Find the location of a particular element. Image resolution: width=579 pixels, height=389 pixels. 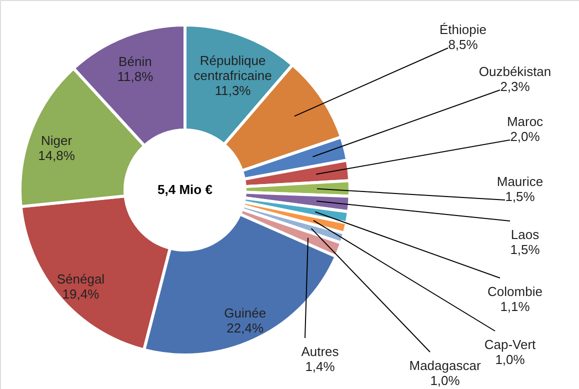

slice-label: Laos is located at coordinates (525, 234).